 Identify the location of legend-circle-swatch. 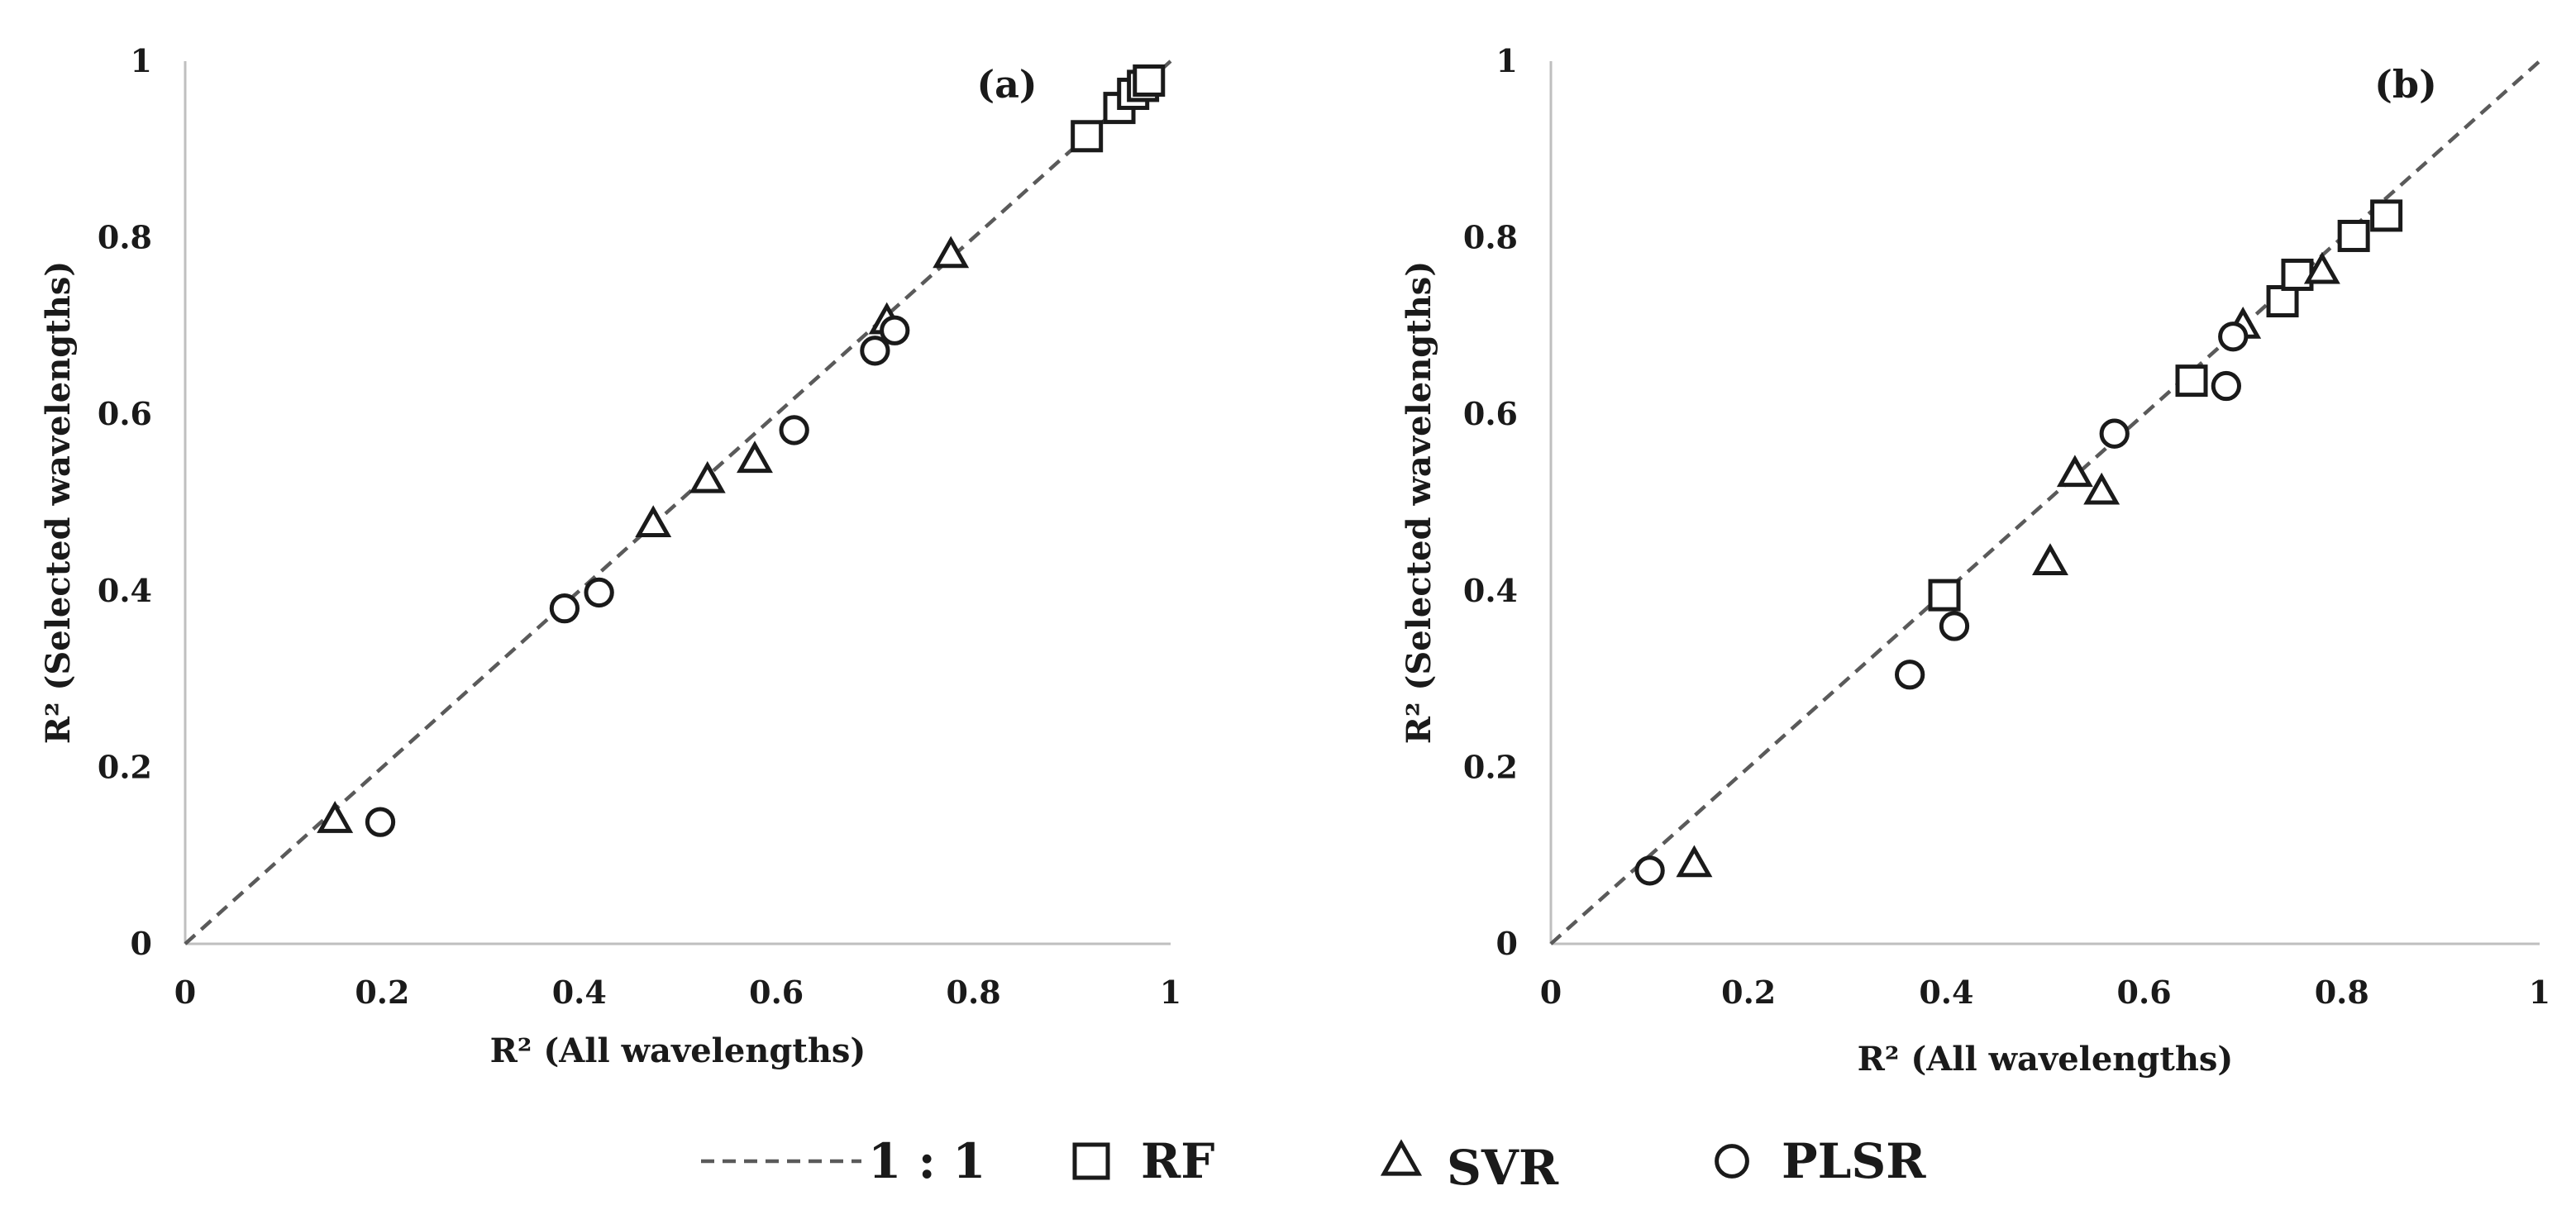
(1732, 1161).